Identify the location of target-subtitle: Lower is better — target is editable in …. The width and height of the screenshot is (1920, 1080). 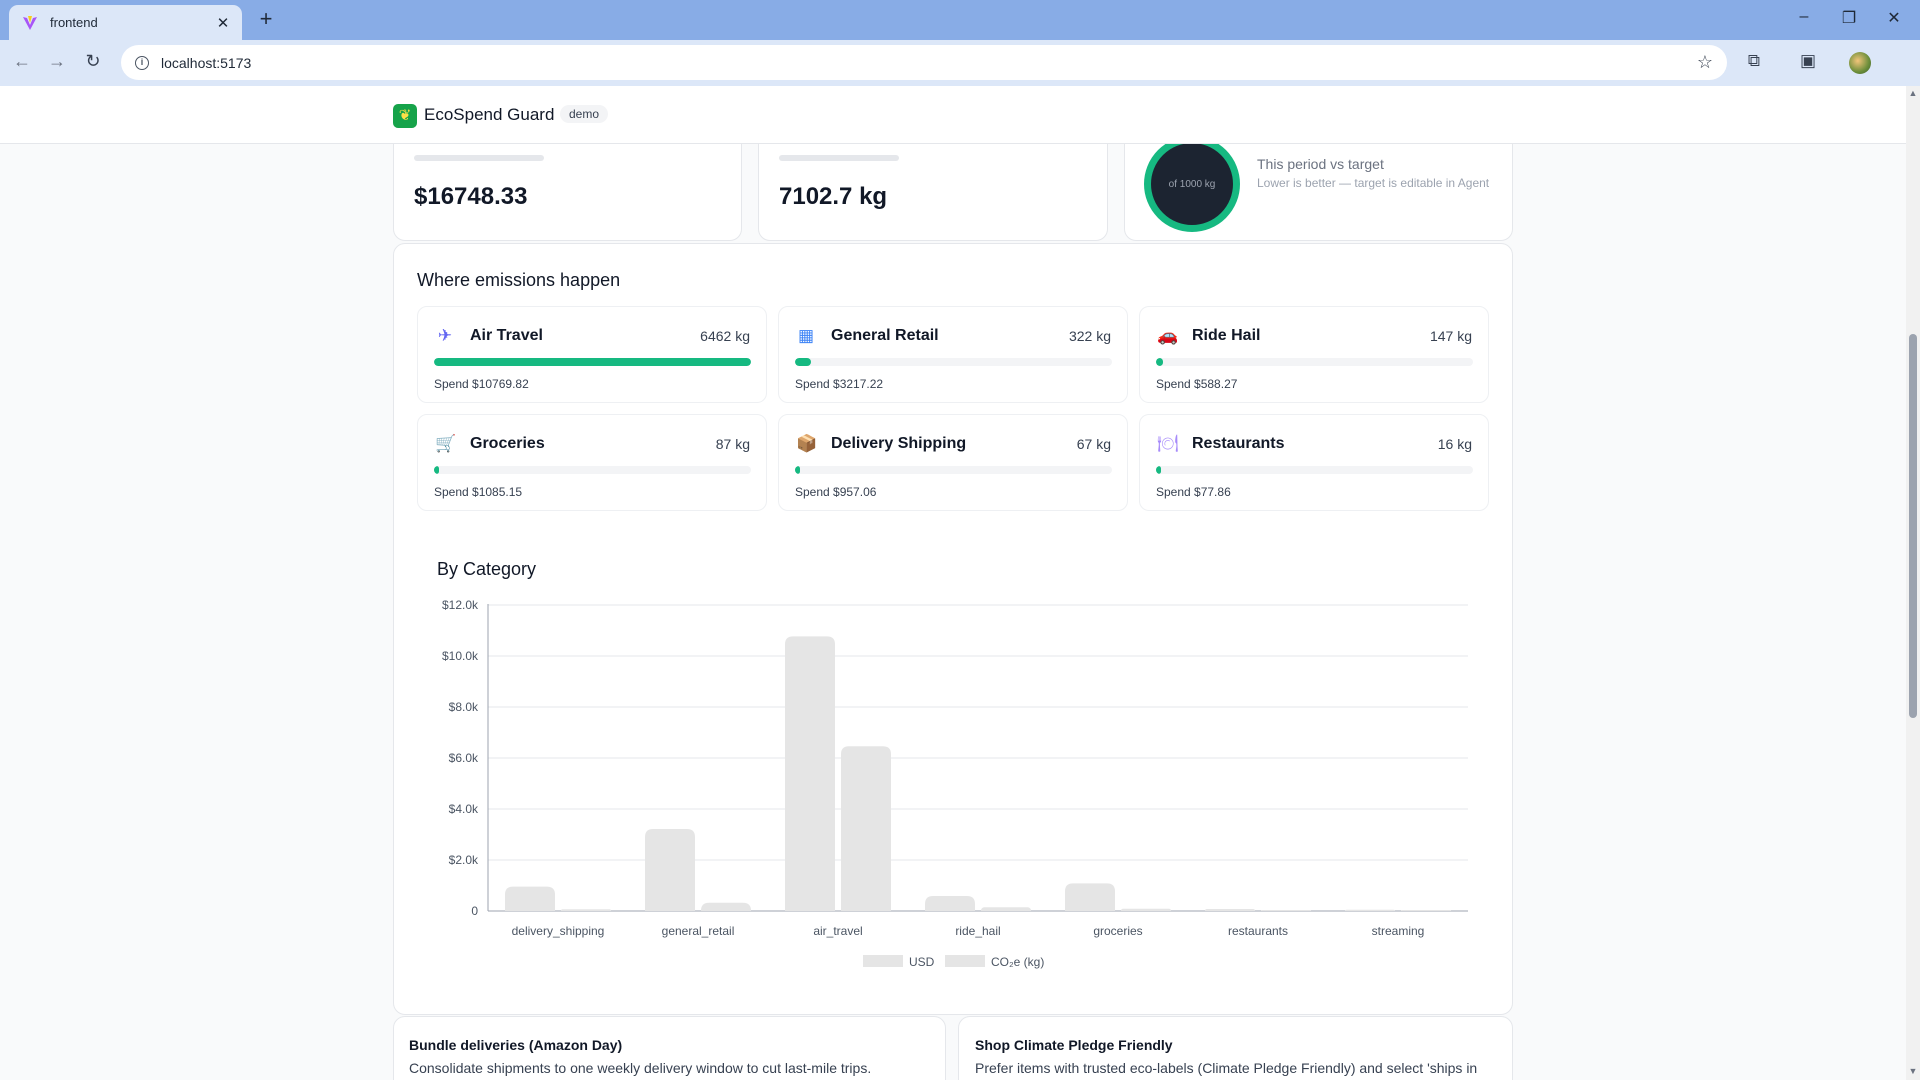
(1373, 183).